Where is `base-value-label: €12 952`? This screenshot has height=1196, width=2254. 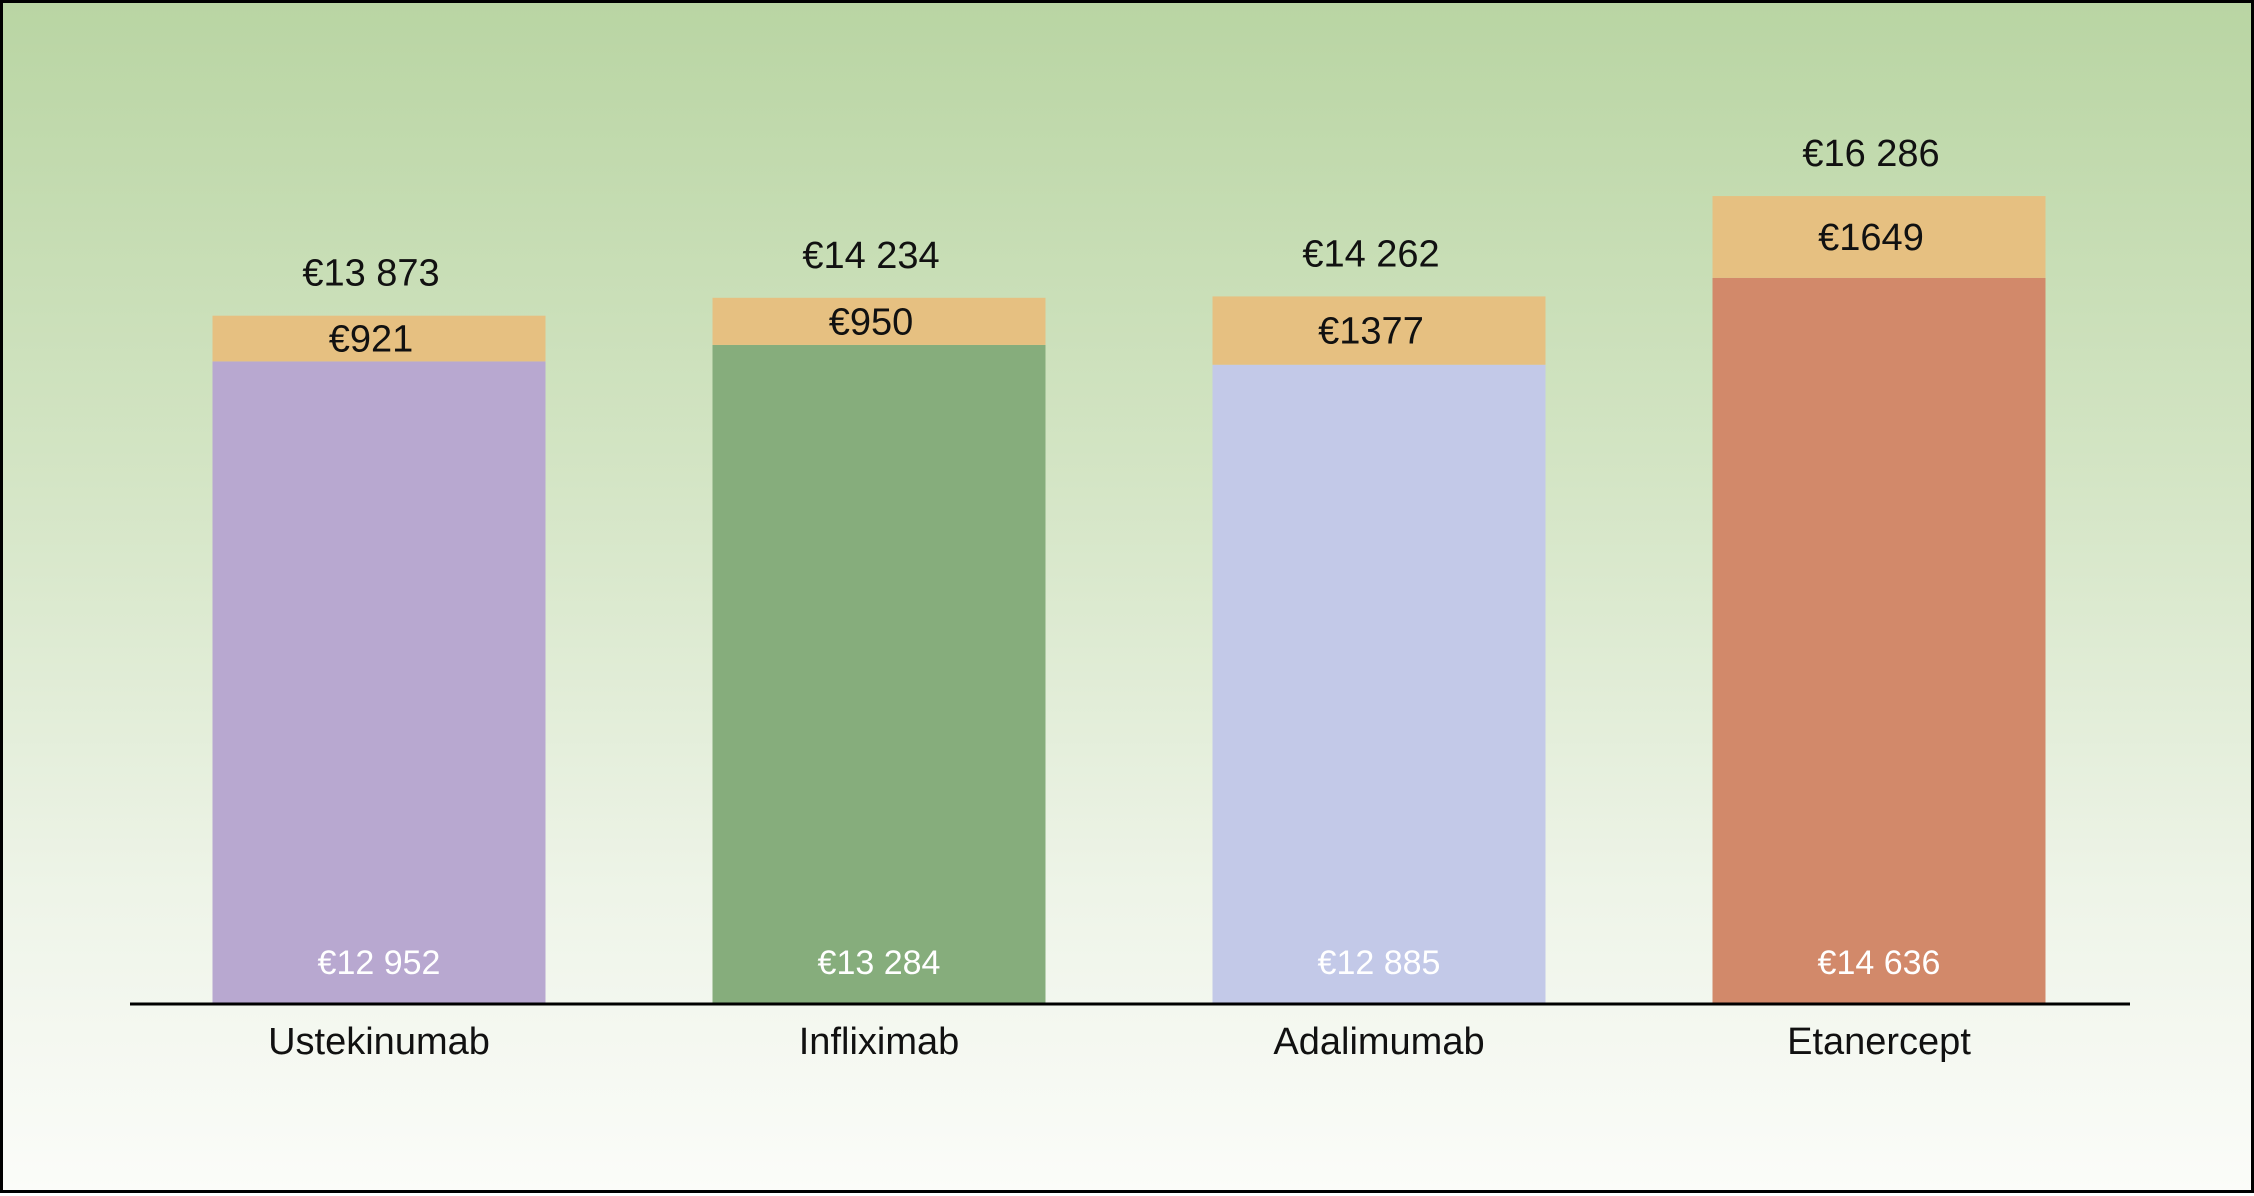 base-value-label: €12 952 is located at coordinates (379, 963).